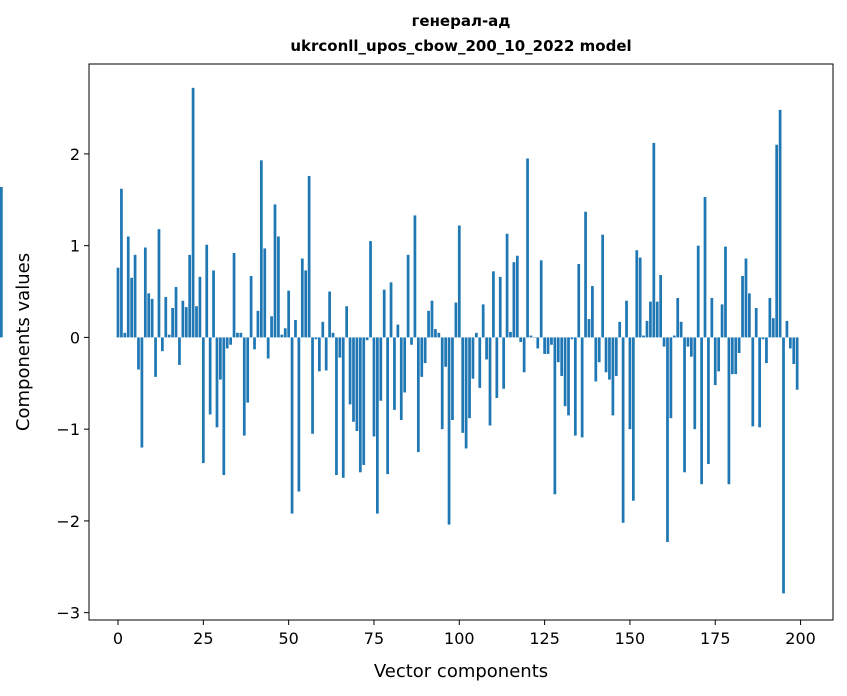 This screenshot has width=847, height=696. I want to click on x-axis: 0 25 50 75 100 125 150 175 200, so click(464, 634).